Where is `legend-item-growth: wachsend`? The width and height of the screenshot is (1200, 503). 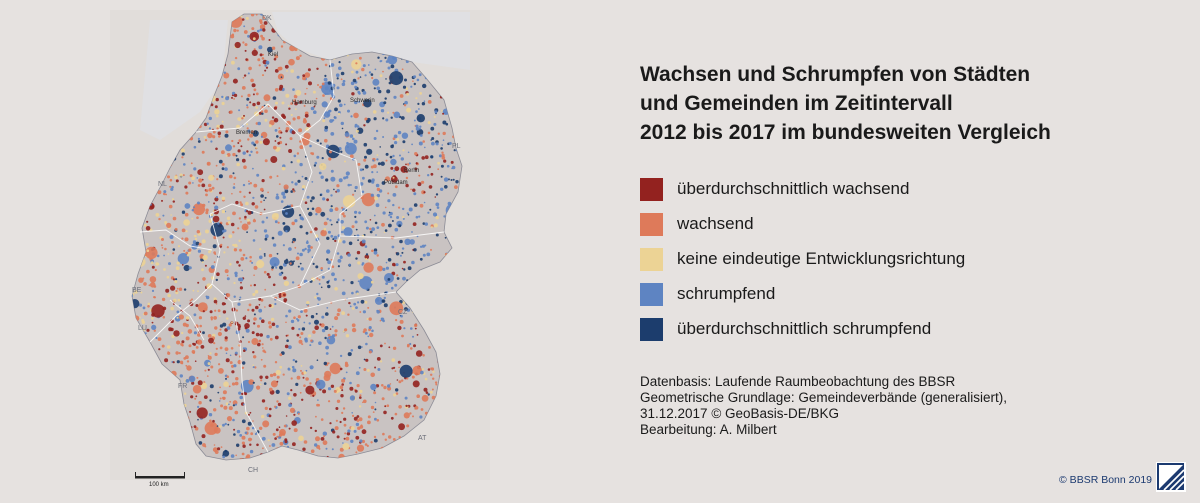
legend-item-growth: wachsend is located at coordinates (910, 224).